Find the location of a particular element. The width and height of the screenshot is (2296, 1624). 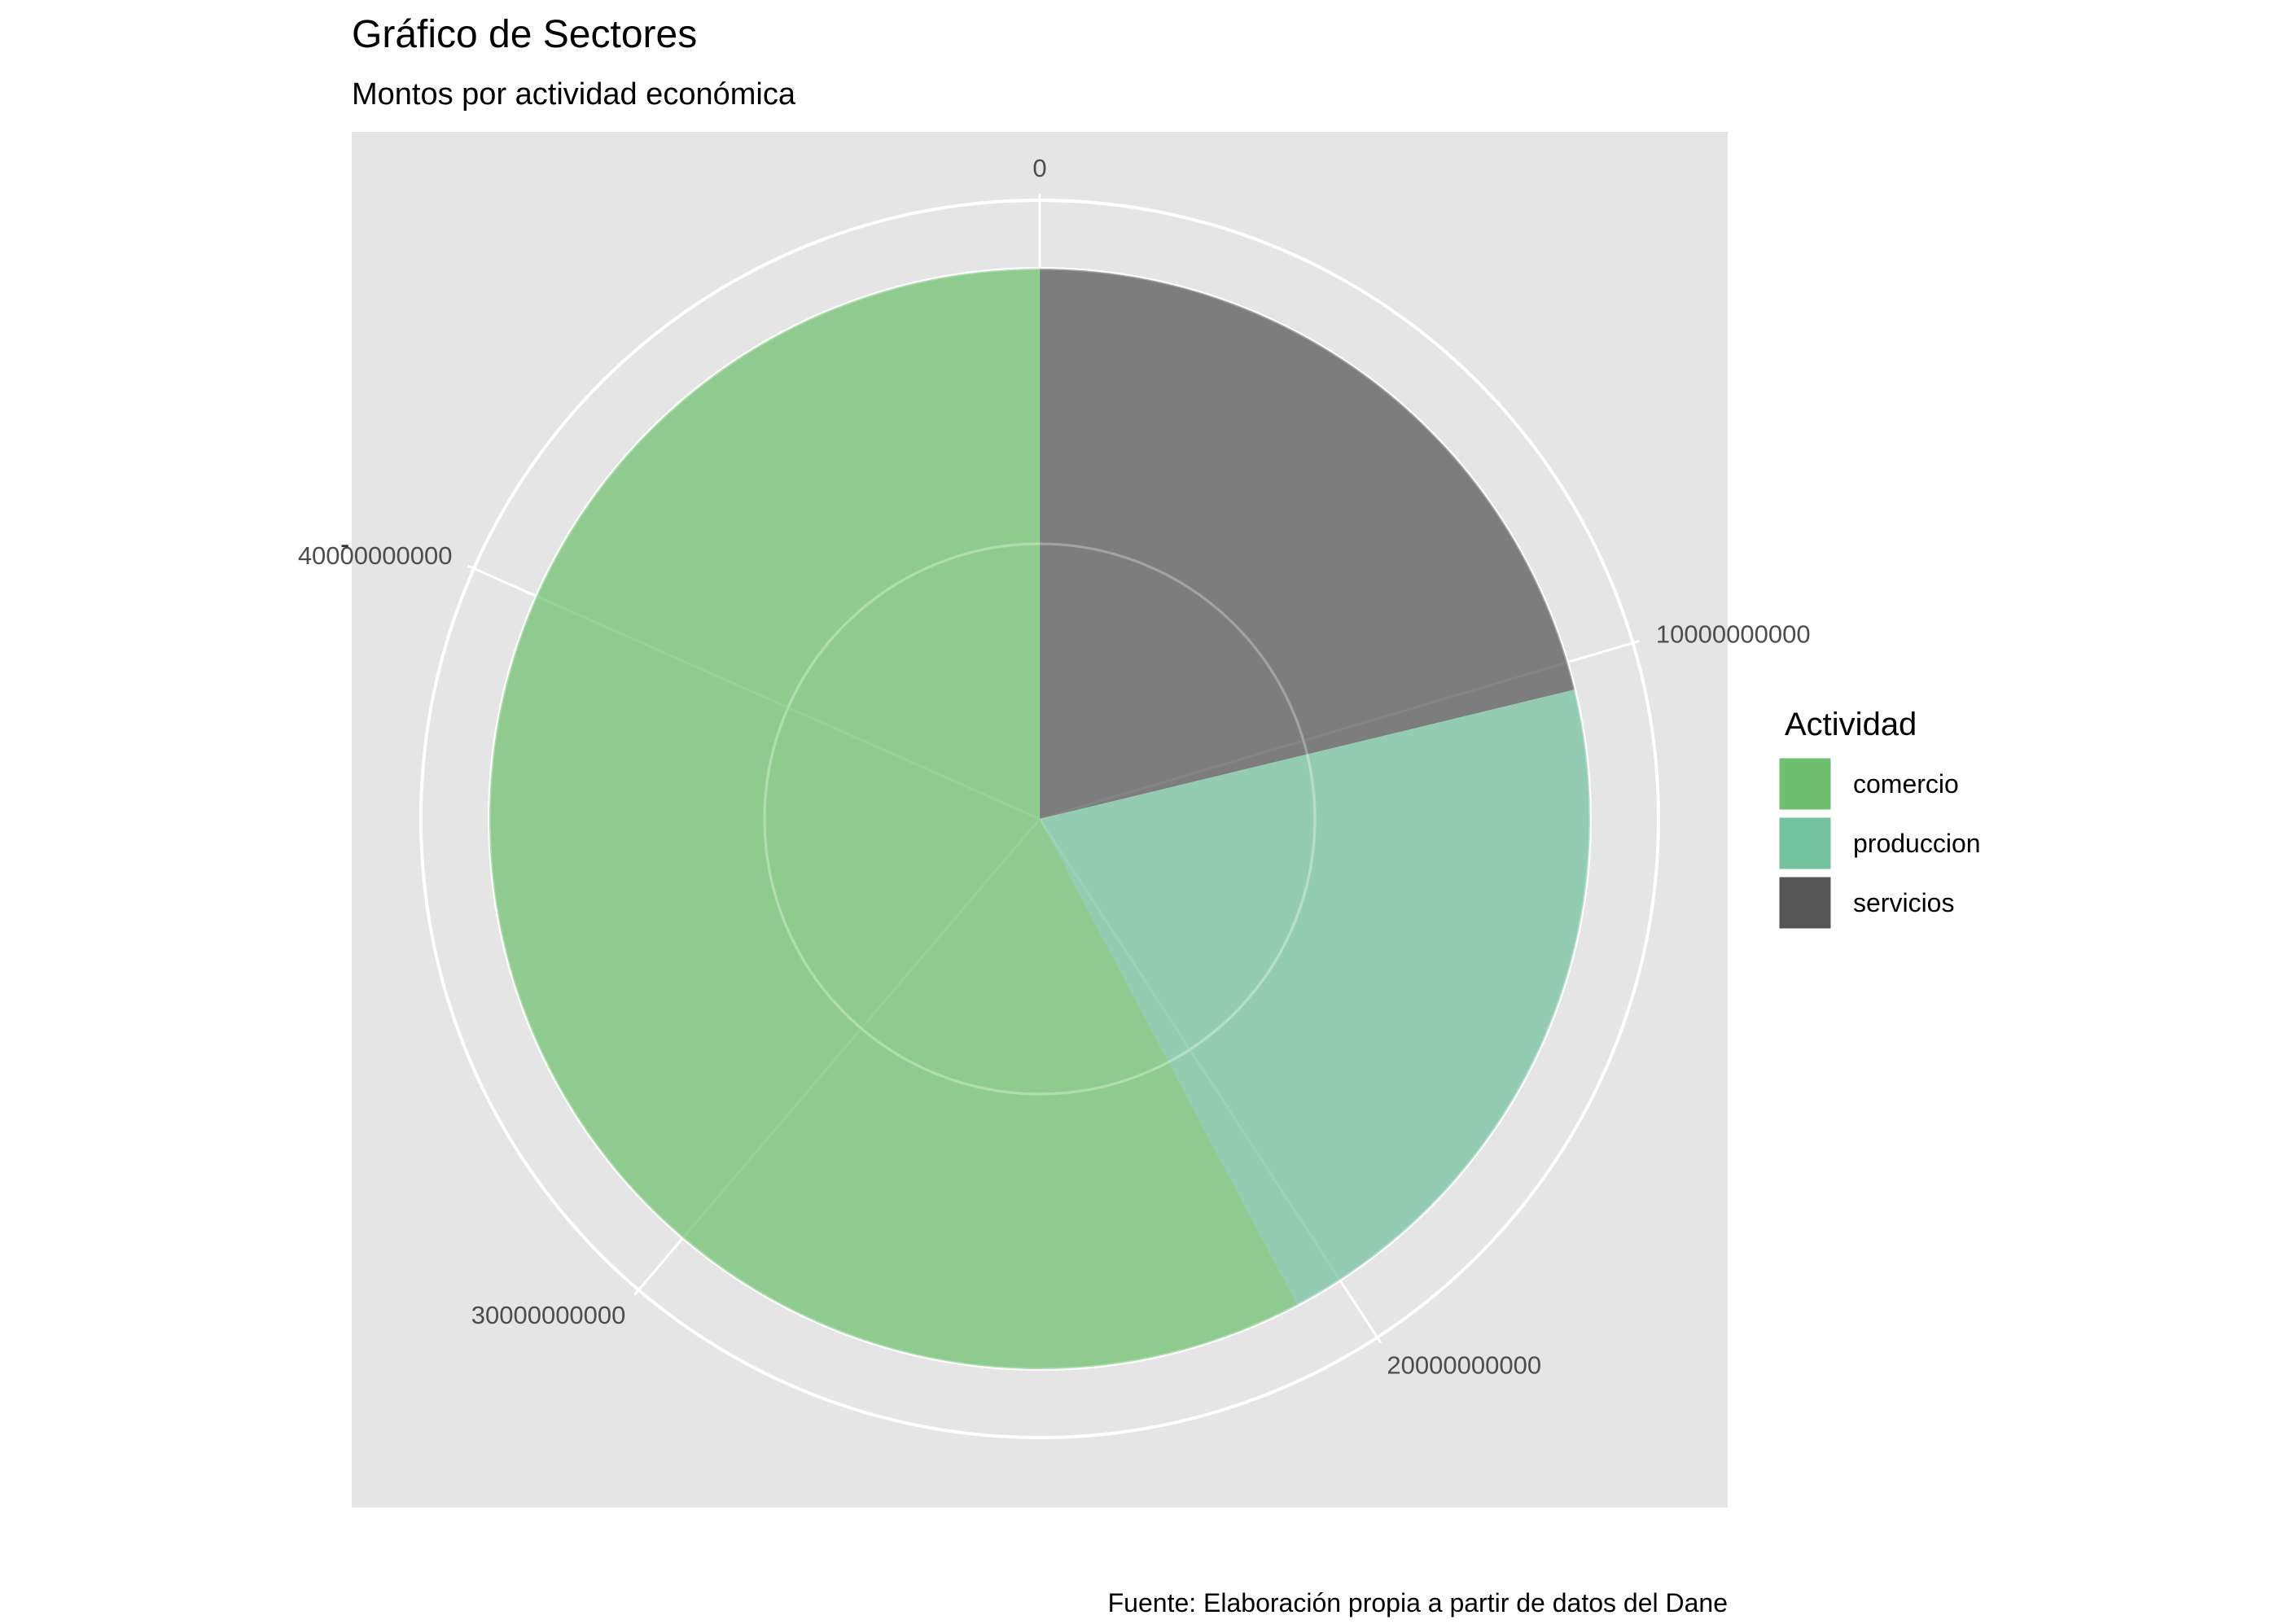

legend-swatch-produccion is located at coordinates (1805, 843).